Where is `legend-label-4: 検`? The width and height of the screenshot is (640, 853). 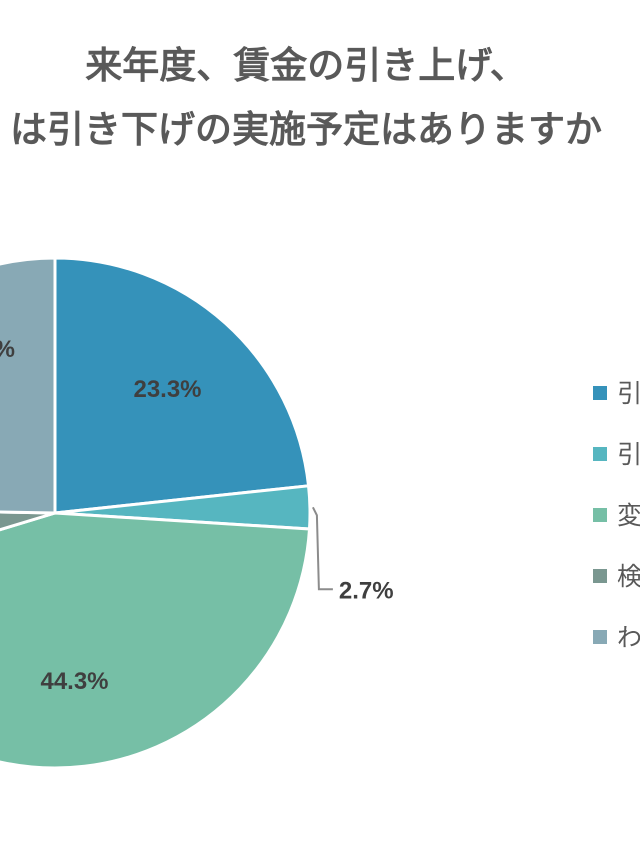 legend-label-4: 検 is located at coordinates (628, 576).